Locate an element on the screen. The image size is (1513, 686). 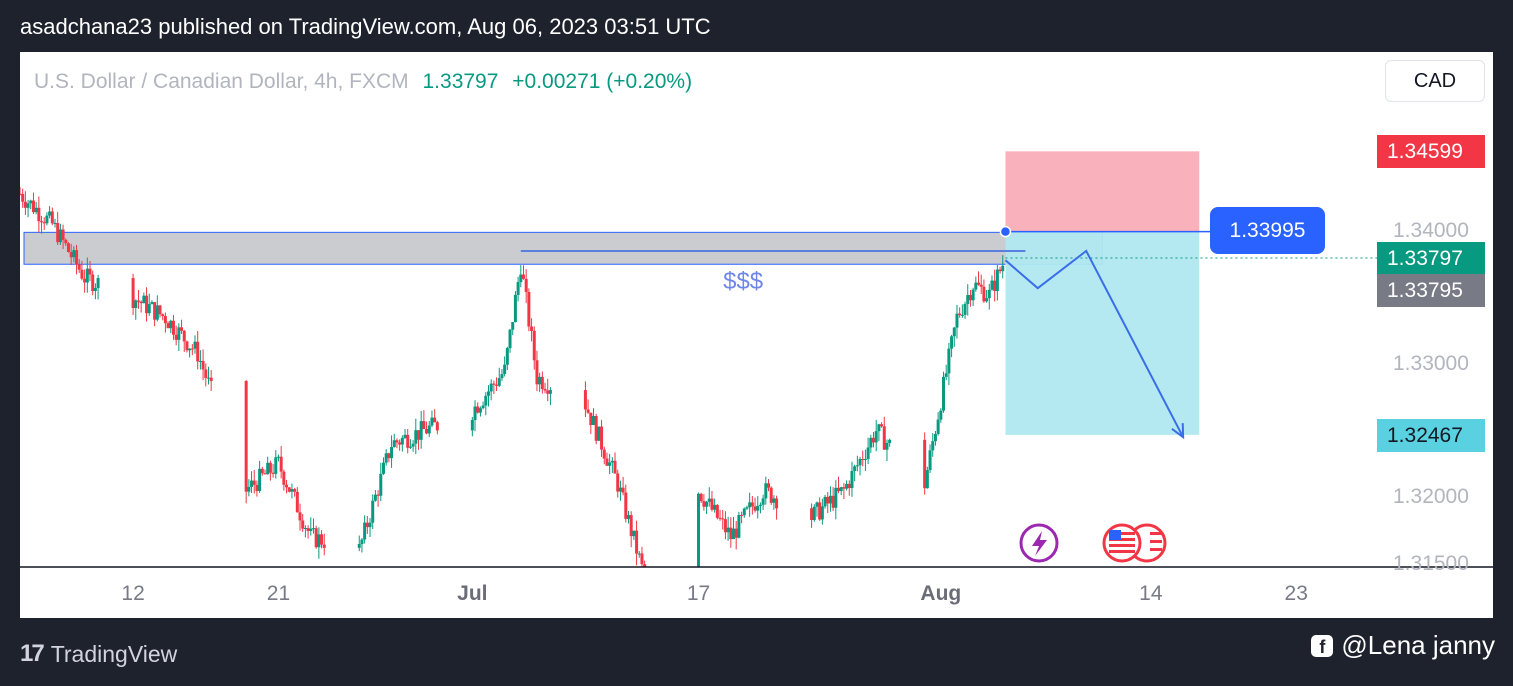
entry-handle is located at coordinates (1005, 231).